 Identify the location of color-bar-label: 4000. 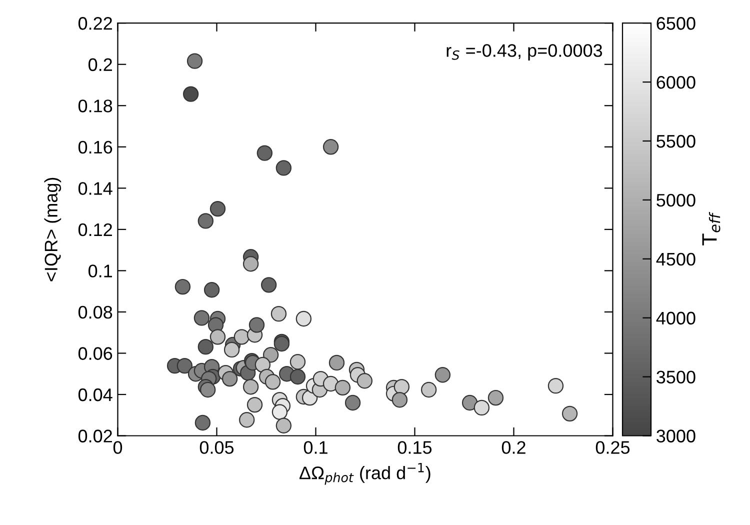
(676, 318).